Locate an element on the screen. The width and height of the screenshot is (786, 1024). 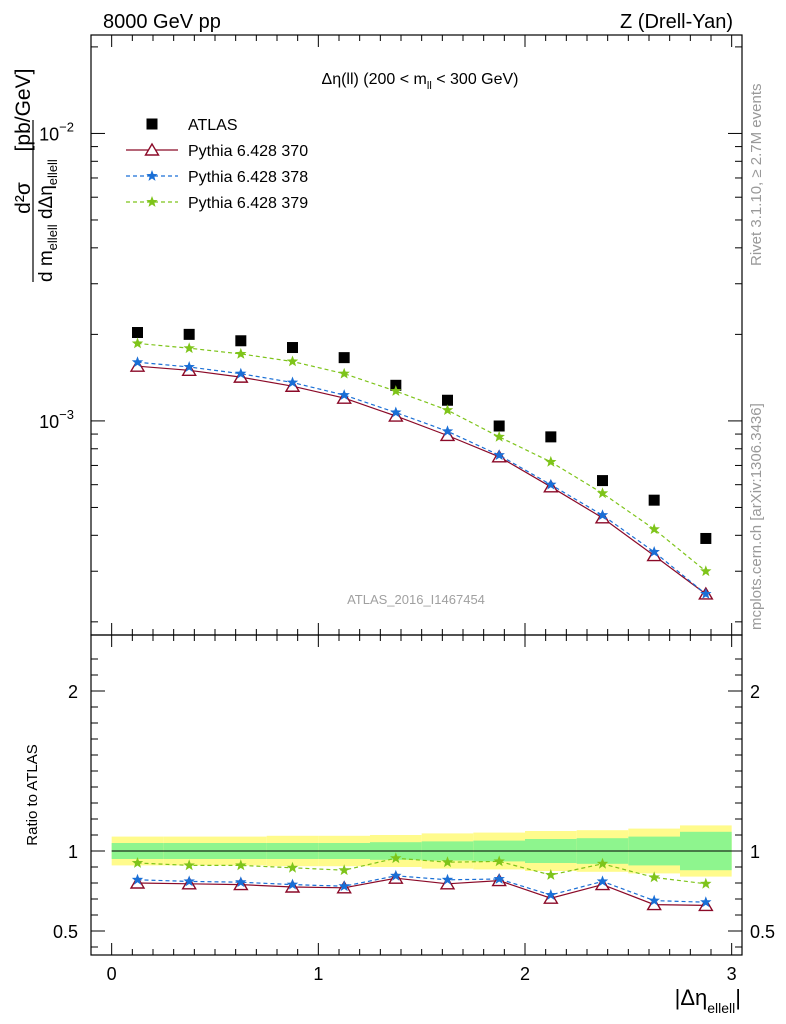
ylabel-den-sub1: ellell is located at coordinates (52, 237).